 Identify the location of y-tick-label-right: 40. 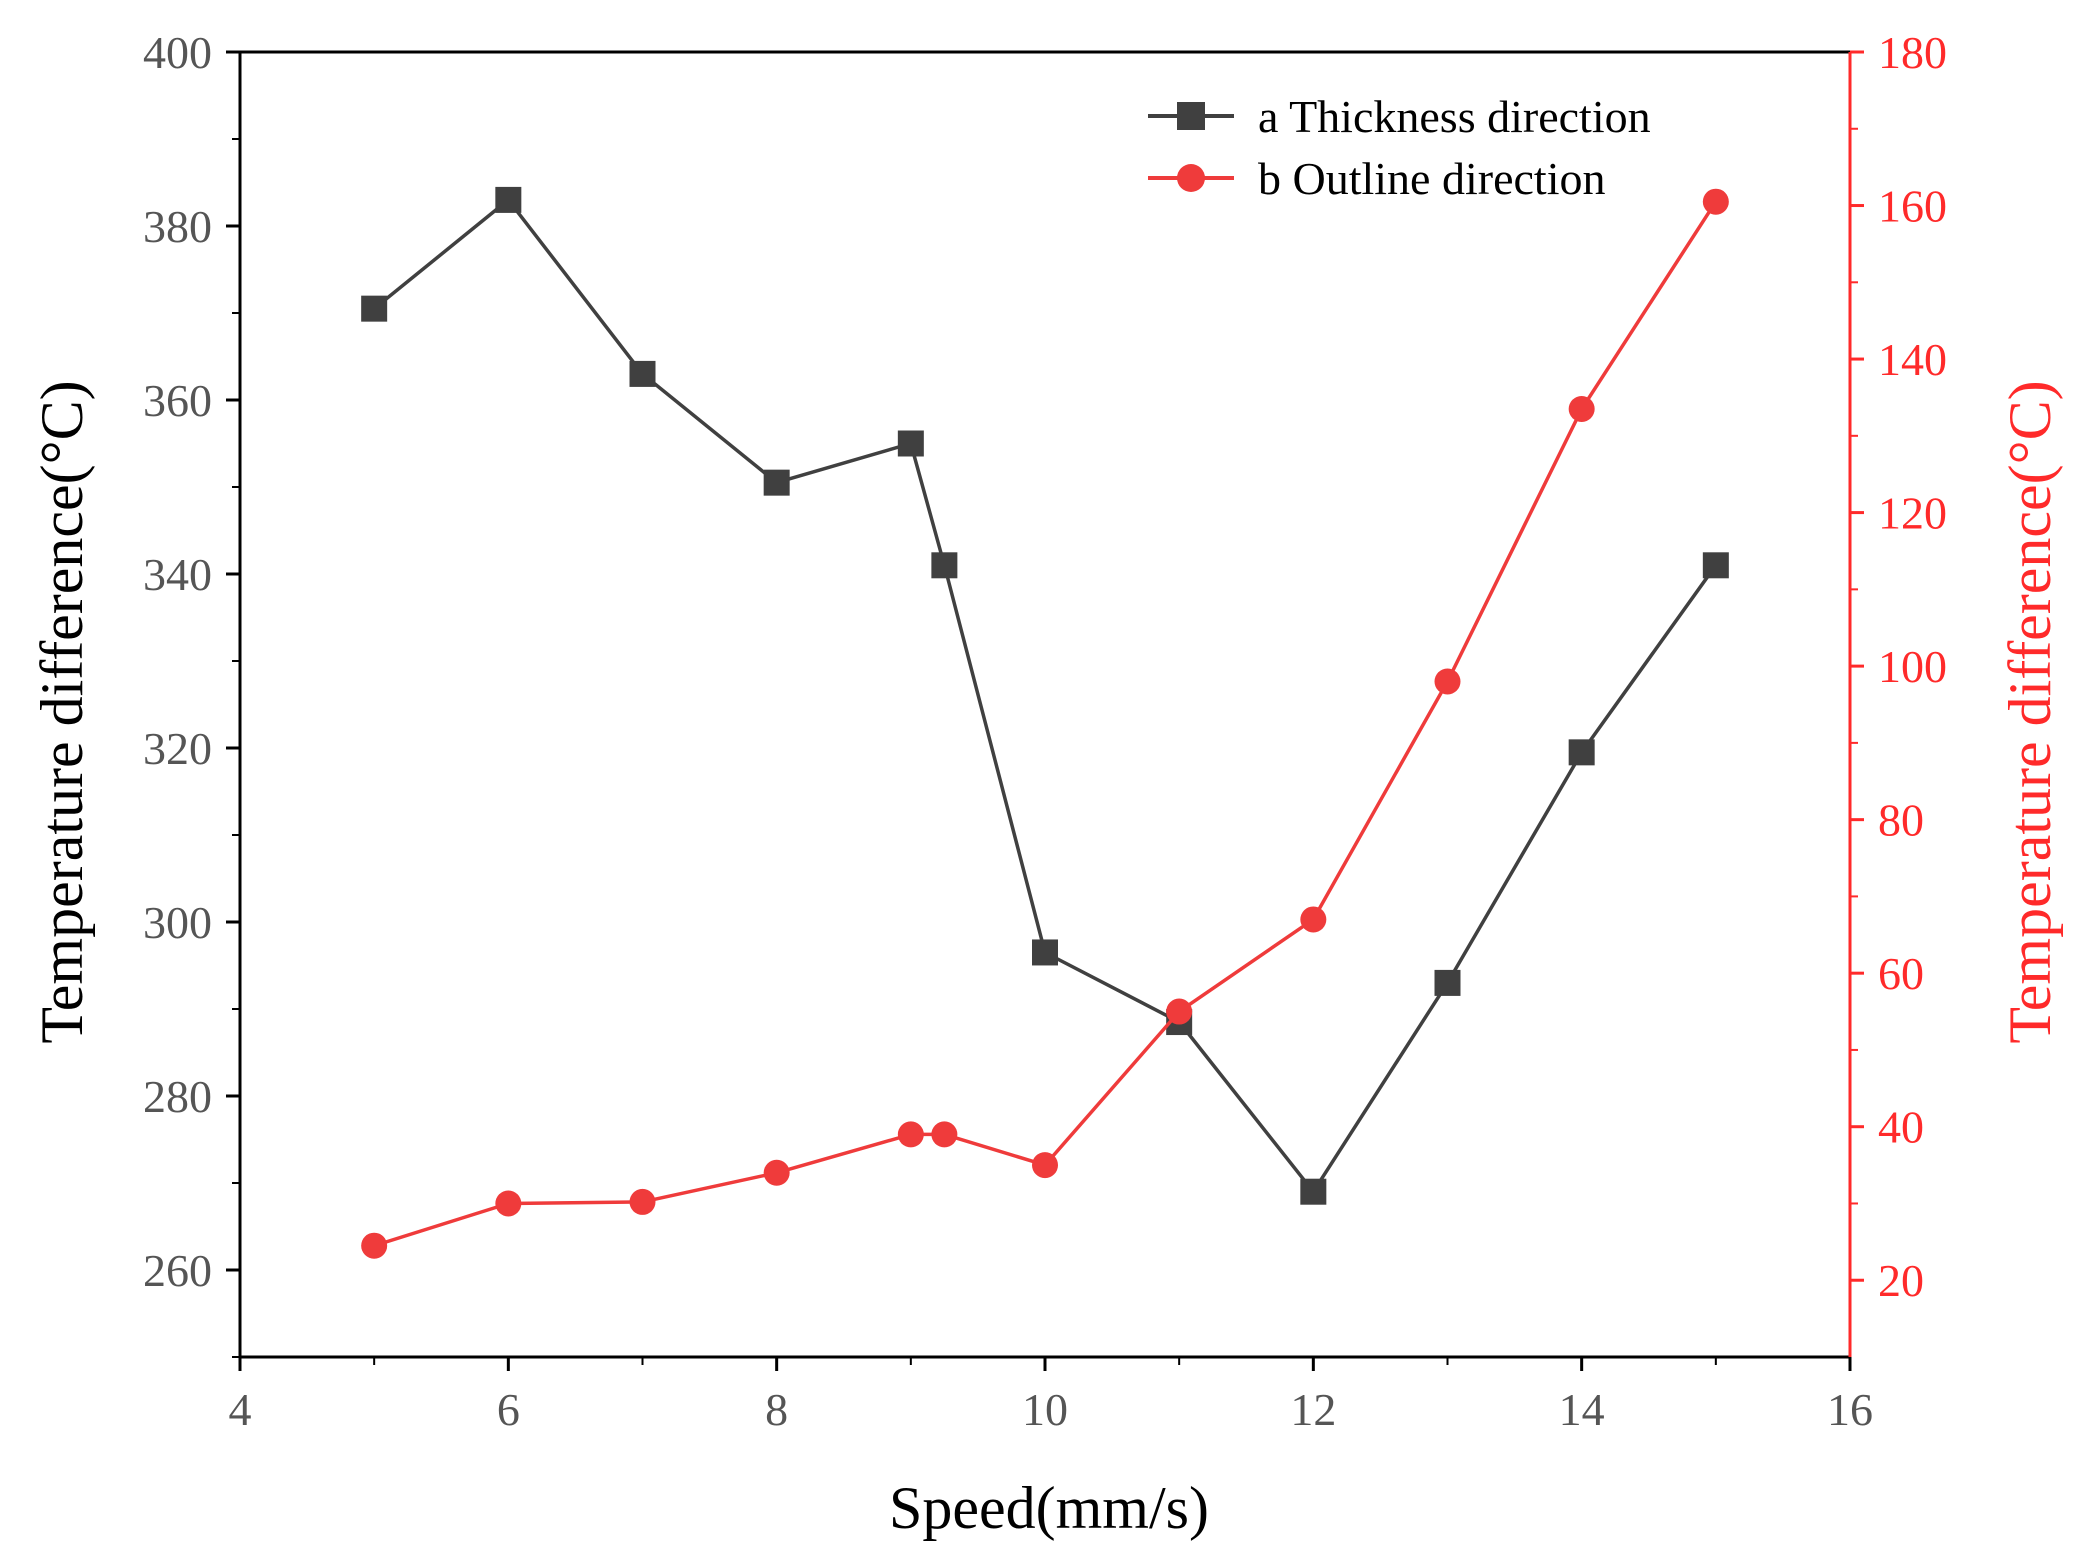
(1901, 1127).